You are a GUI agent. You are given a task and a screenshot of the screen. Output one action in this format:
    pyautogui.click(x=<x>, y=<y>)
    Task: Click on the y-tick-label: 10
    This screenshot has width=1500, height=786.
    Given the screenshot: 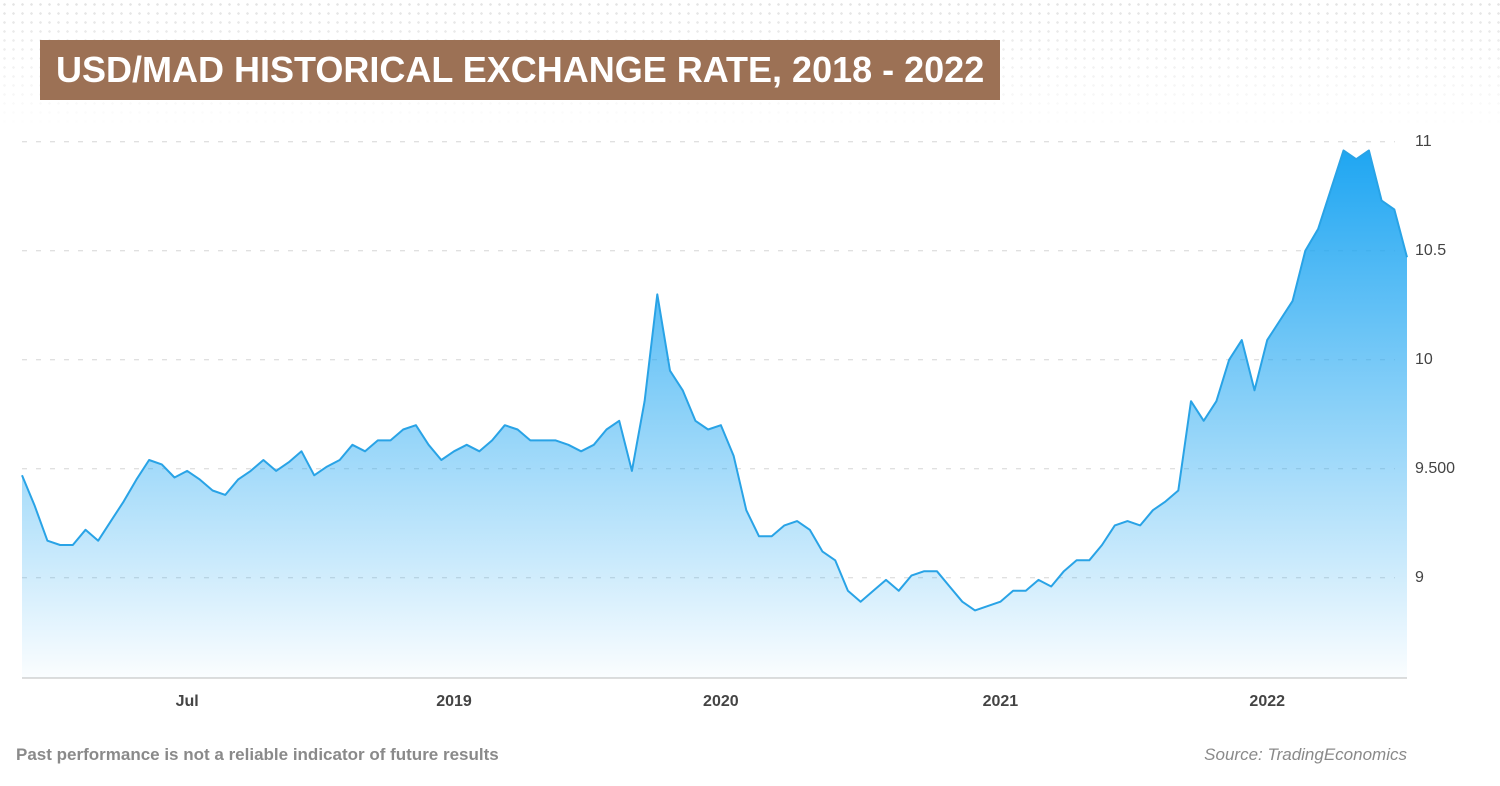 What is the action you would take?
    pyautogui.click(x=1424, y=359)
    